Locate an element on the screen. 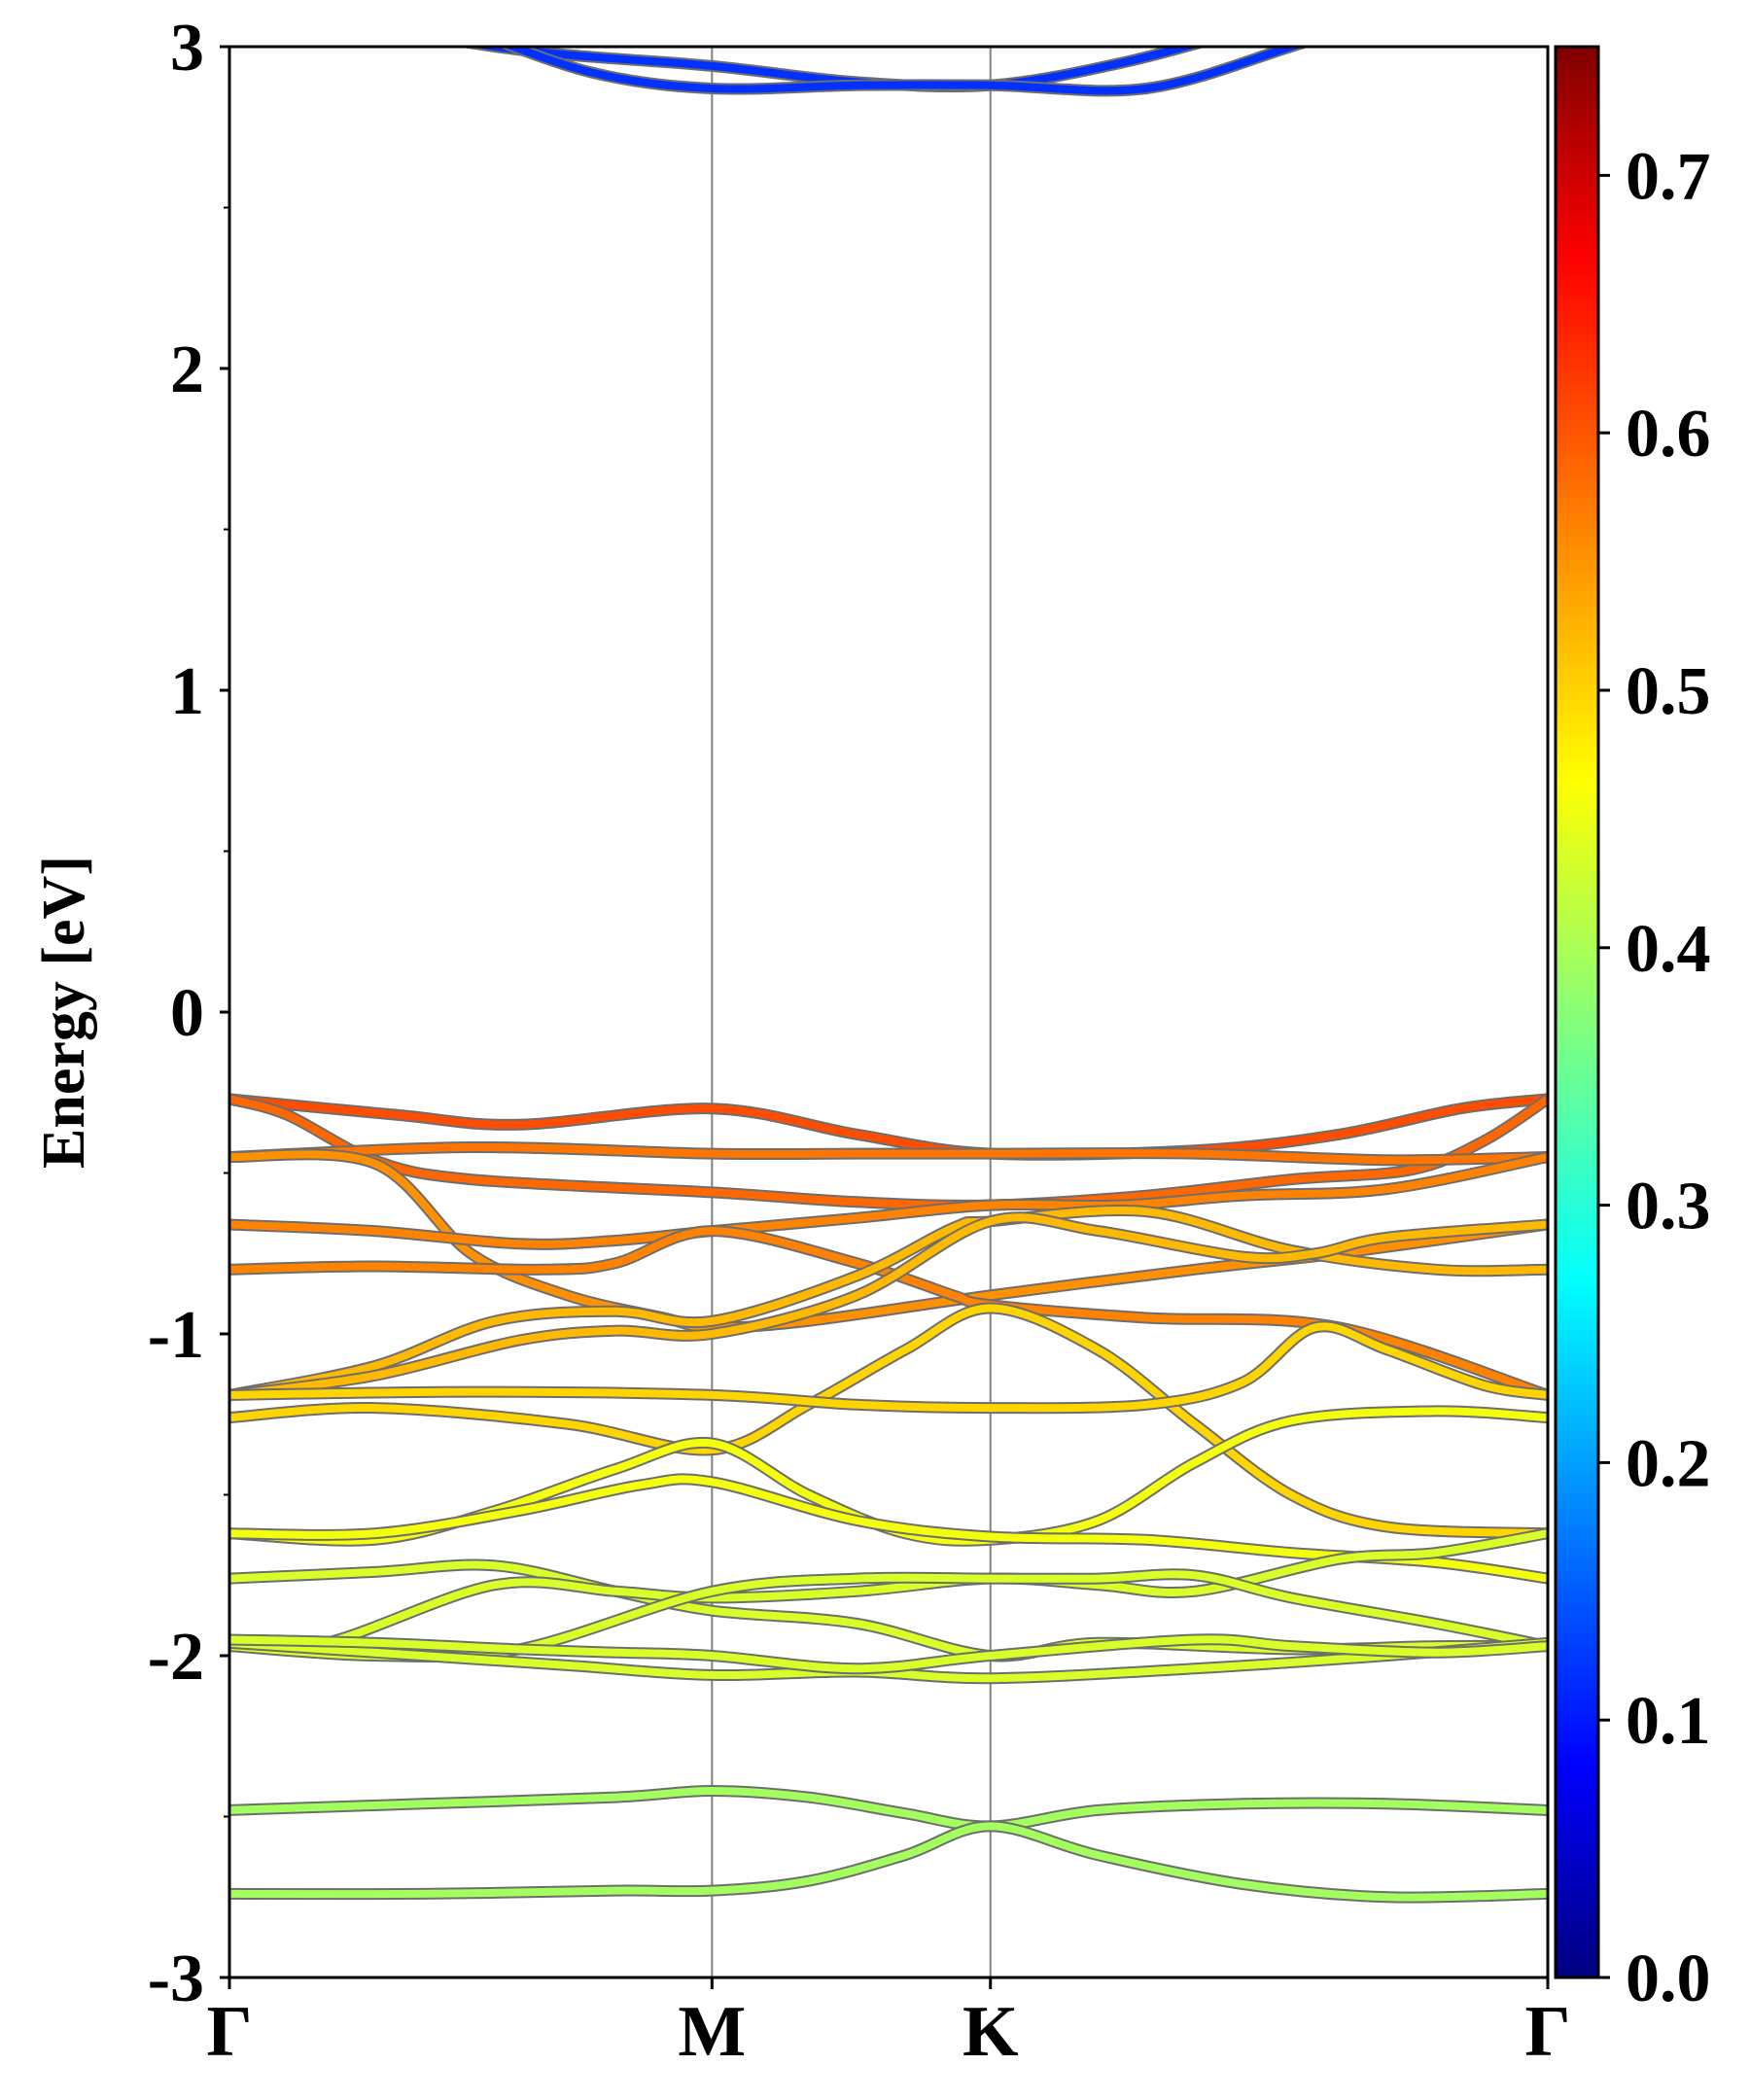  colorbar-tick-label: 0.5 is located at coordinates (1668, 691).